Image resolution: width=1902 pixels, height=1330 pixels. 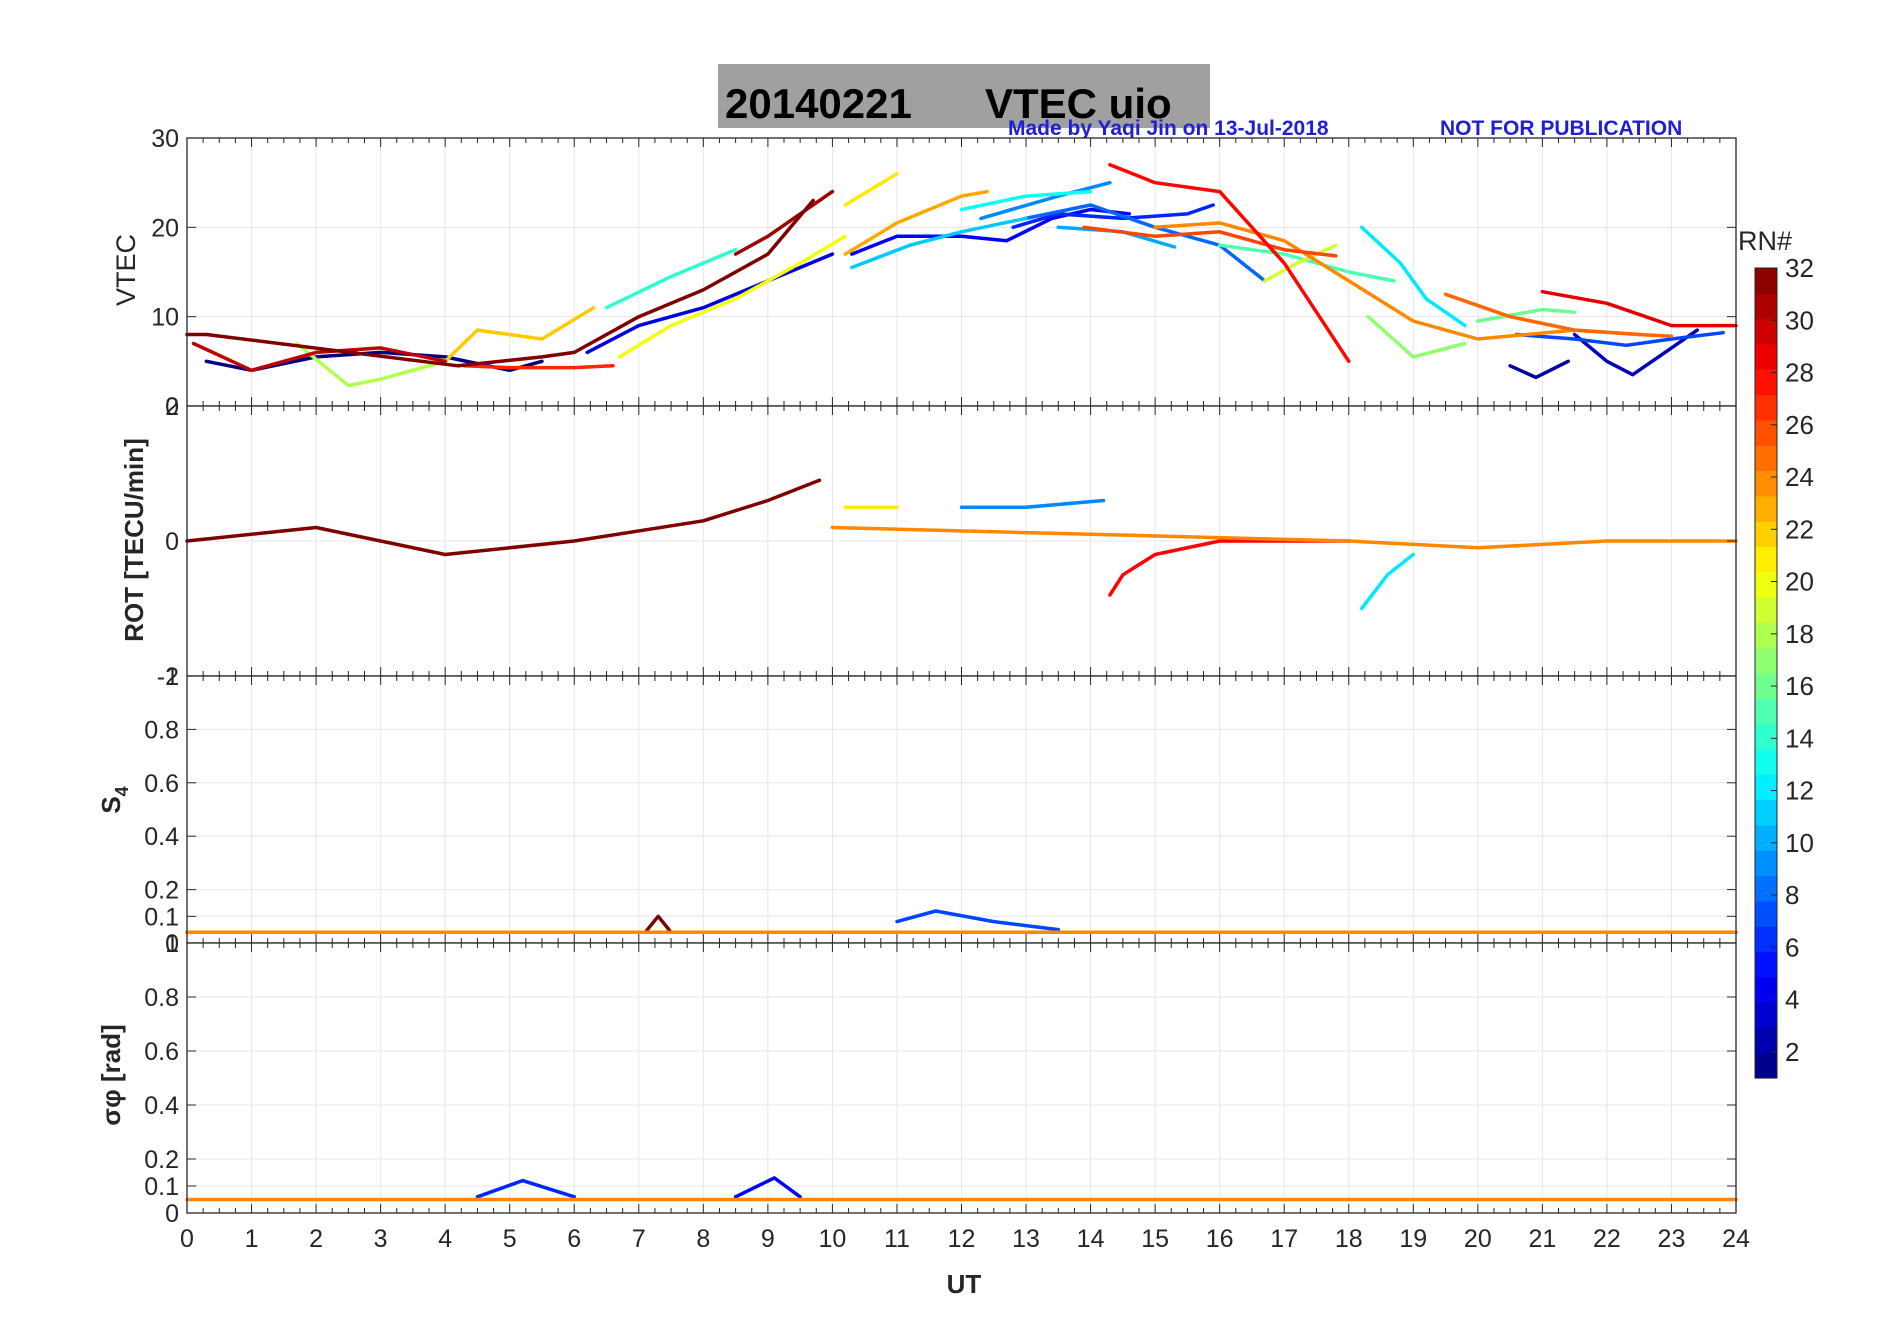 What do you see at coordinates (1799, 791) in the screenshot?
I see `colorbar-tick-label: 12` at bounding box center [1799, 791].